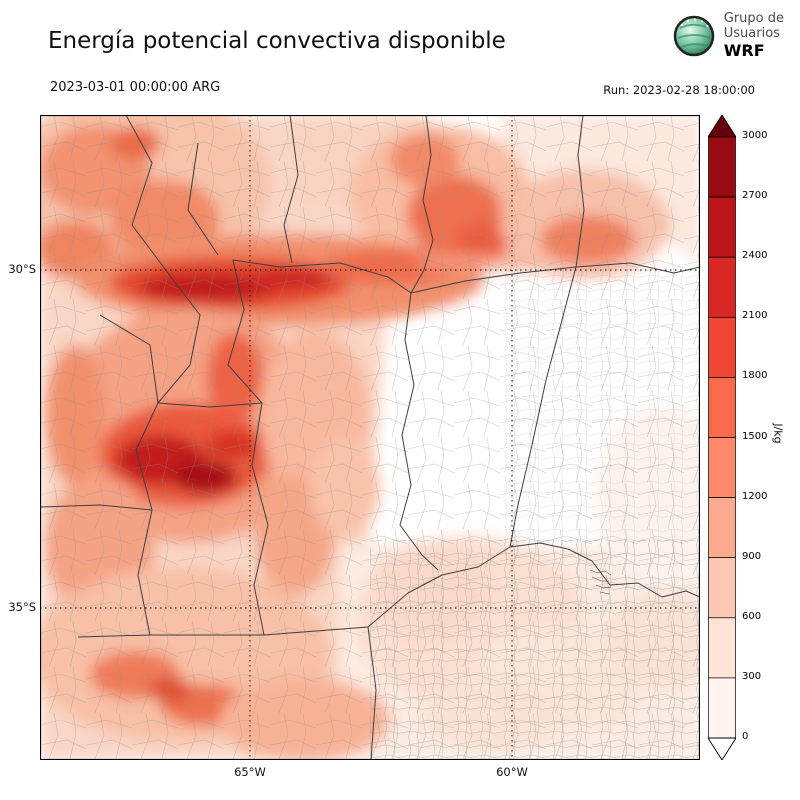 The width and height of the screenshot is (800, 800). I want to click on wrf-logo: Grupo de Usuarios WRF, so click(728, 35).